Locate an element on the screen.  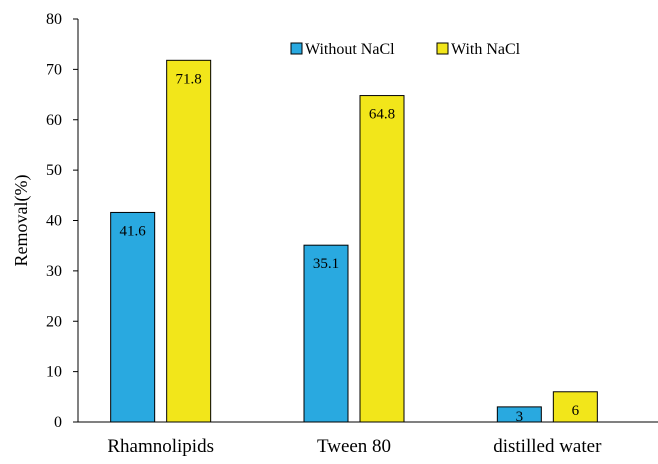
x-tick-label: Rhamnolipids is located at coordinates (160, 446).